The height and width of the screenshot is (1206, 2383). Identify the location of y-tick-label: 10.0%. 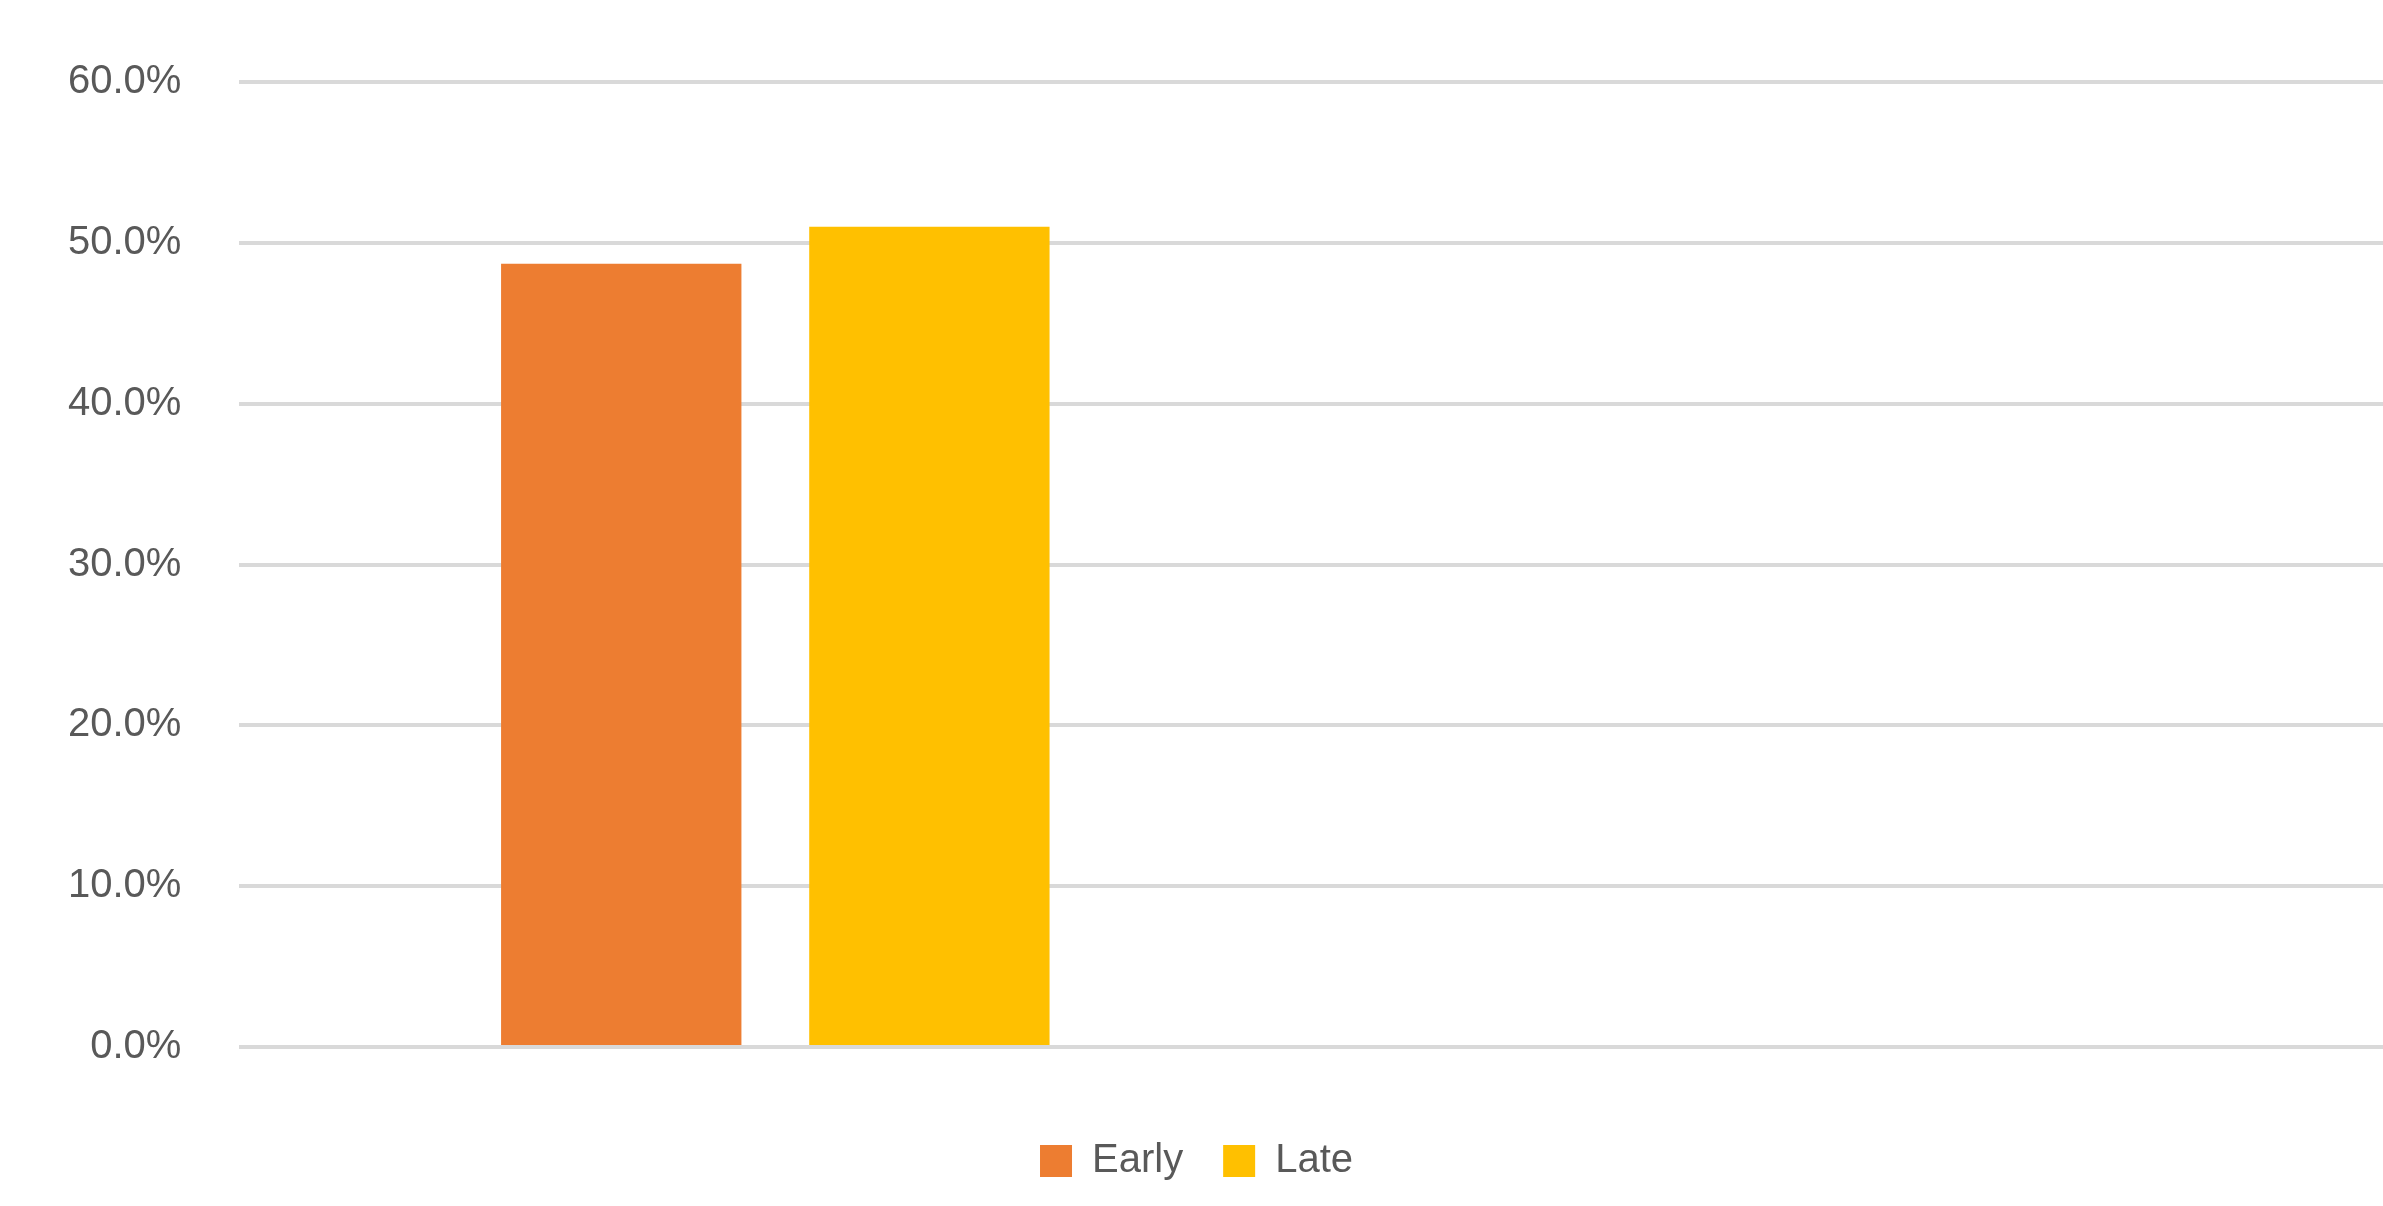
(125, 883).